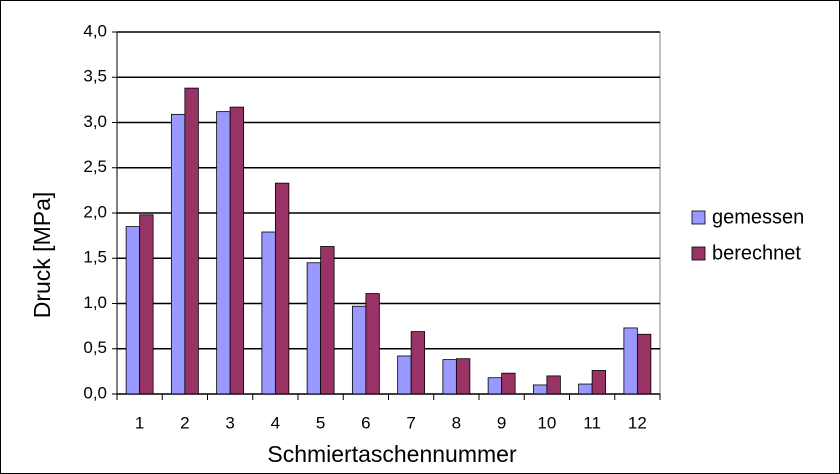 The image size is (840, 474). What do you see at coordinates (95, 76) in the screenshot?
I see `y-tick-label: 3,5` at bounding box center [95, 76].